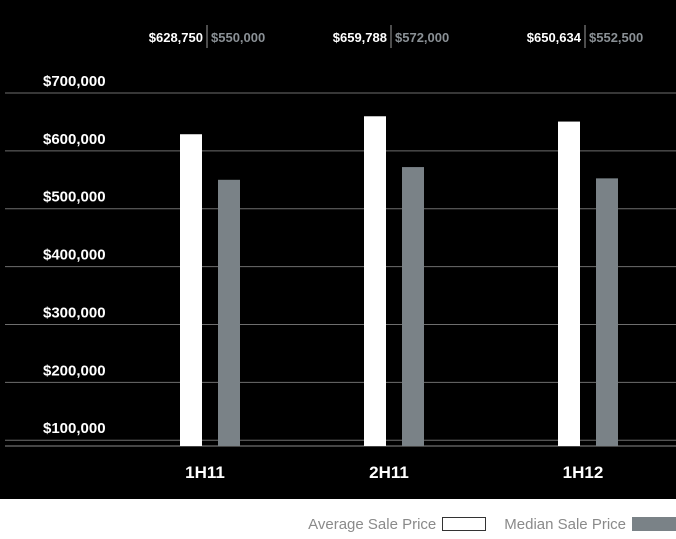 The width and height of the screenshot is (676, 539). Describe the element at coordinates (238, 37) in the screenshot. I see `value-label-median: $550,000` at that location.